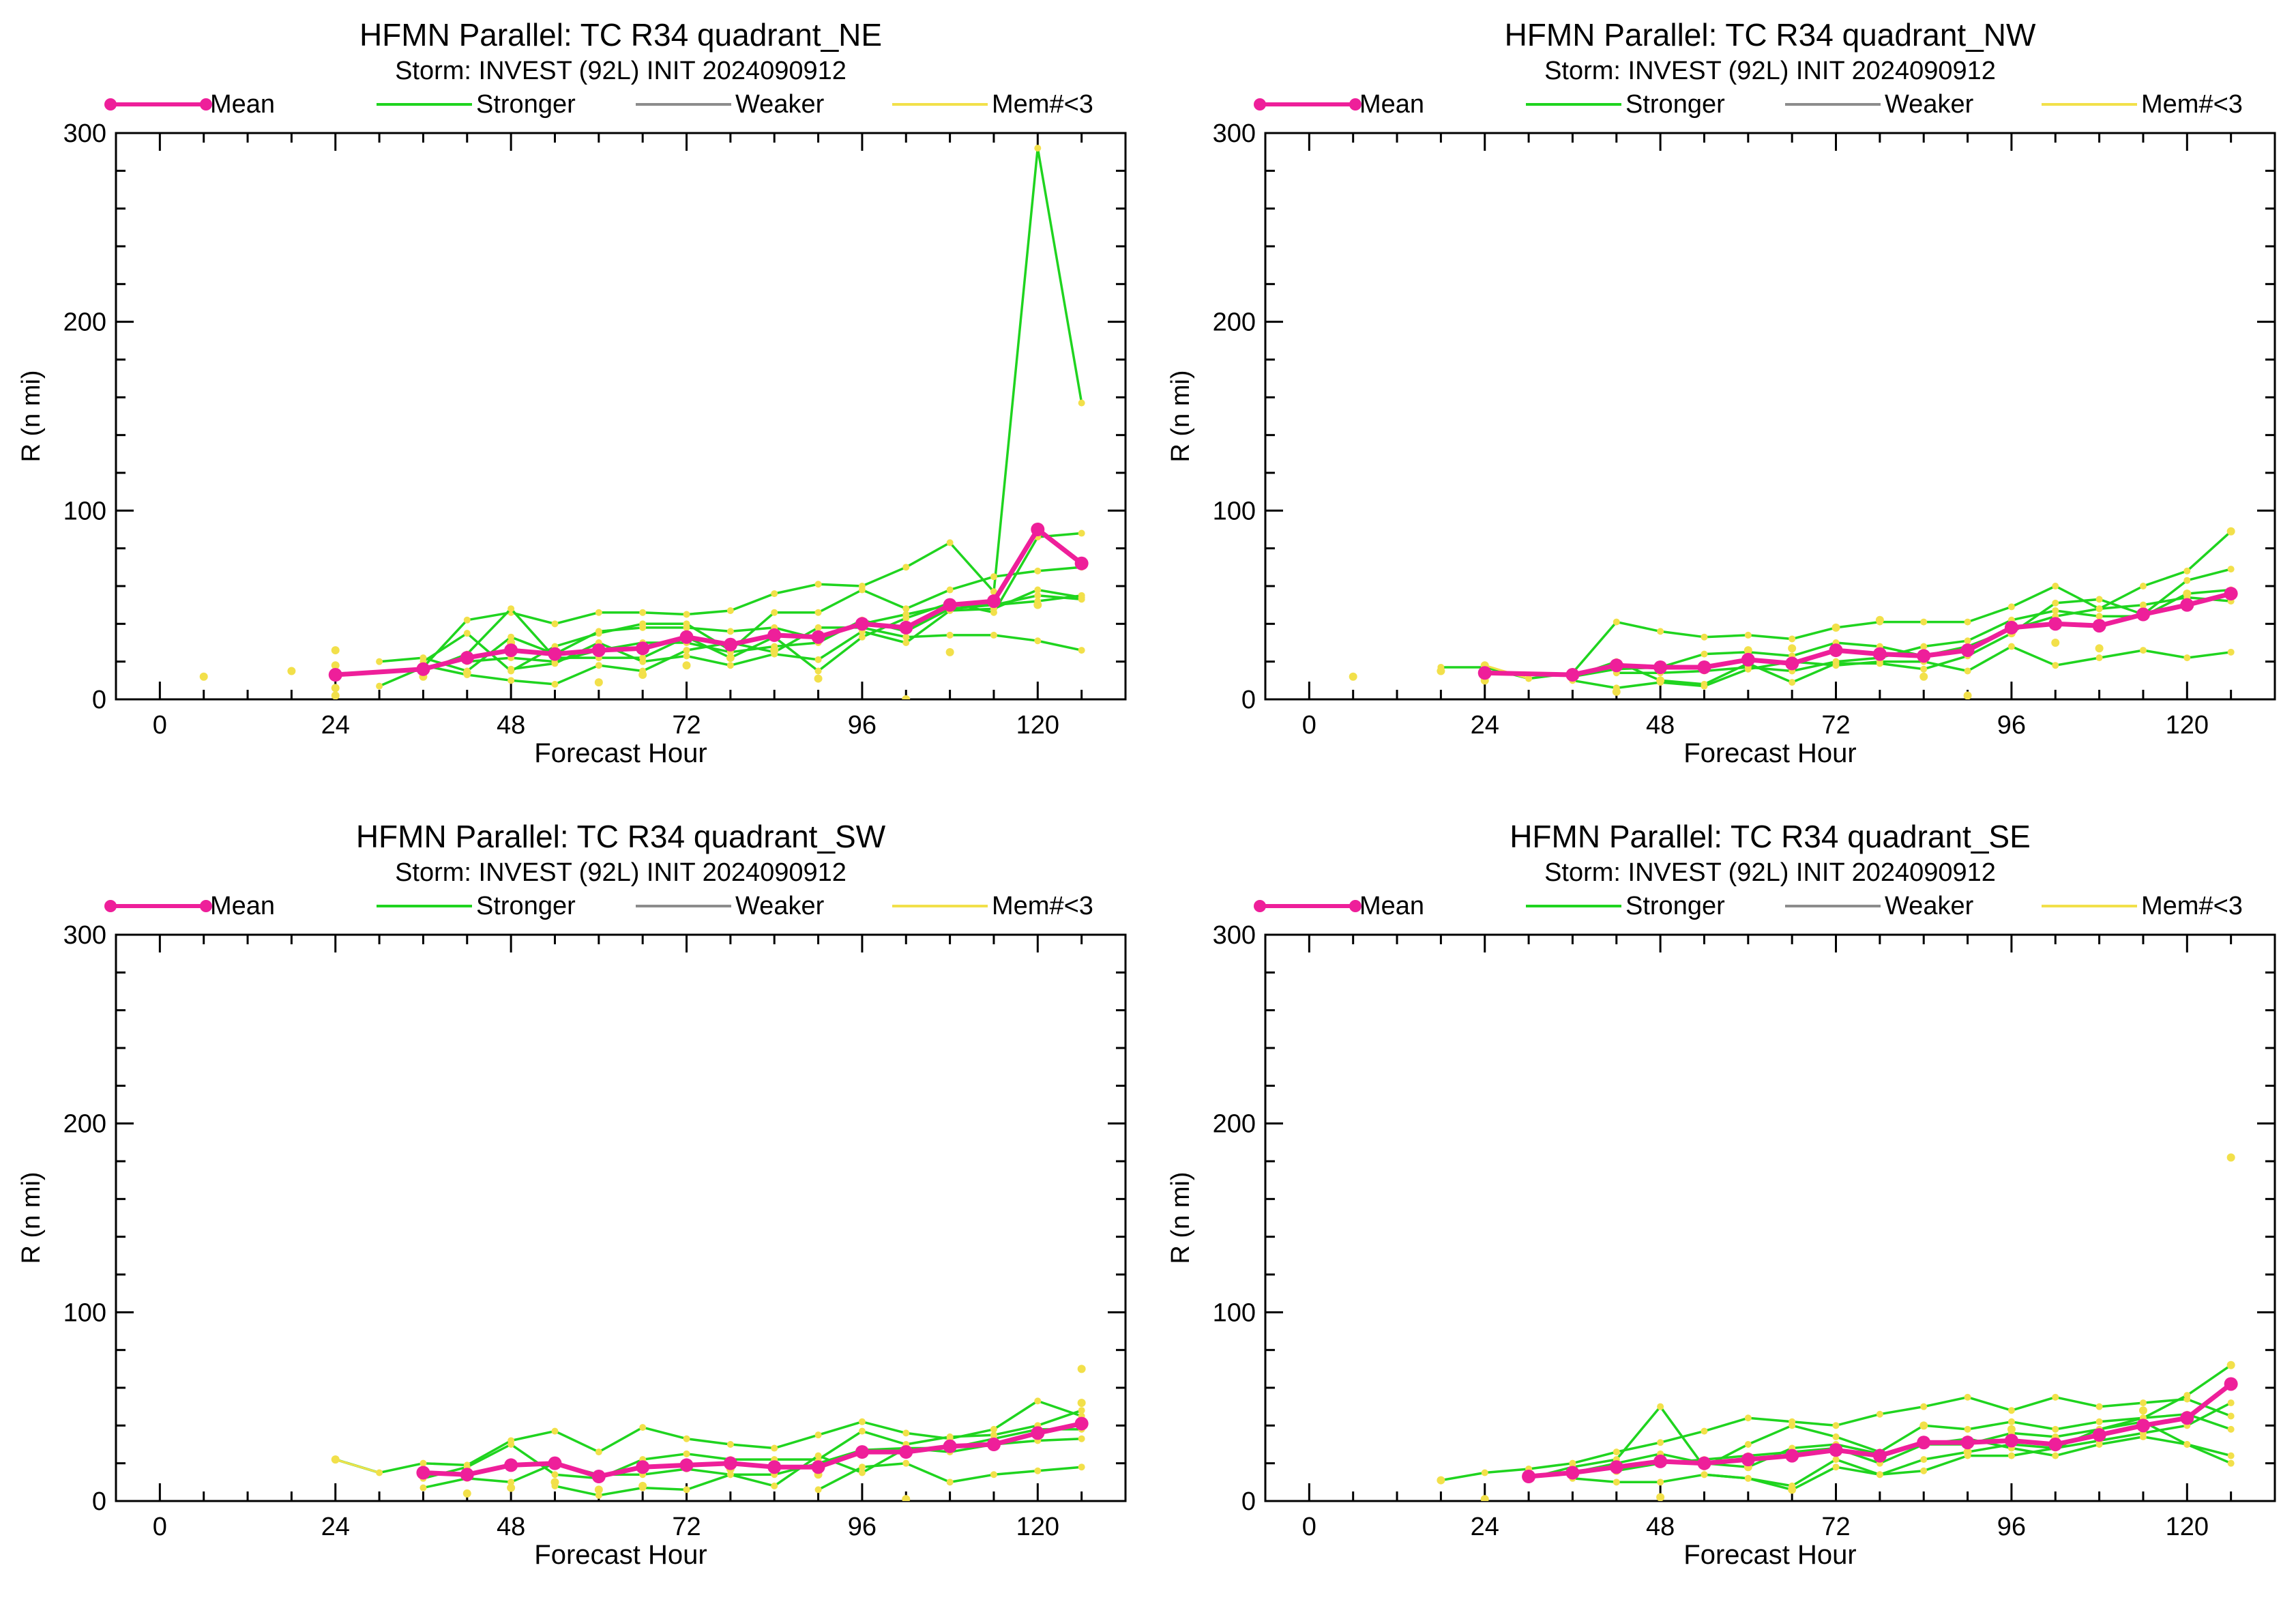 Image resolution: width=2296 pixels, height=1602 pixels. Describe the element at coordinates (1661, 725) in the screenshot. I see `x-tick-label: 48` at that location.